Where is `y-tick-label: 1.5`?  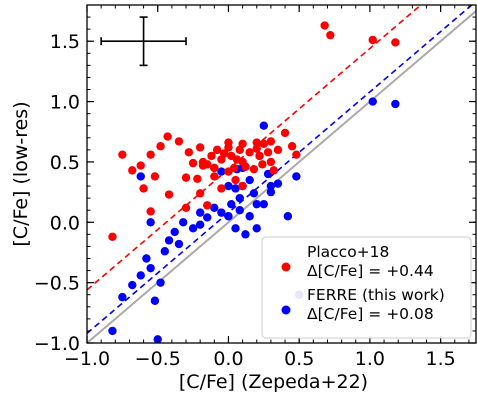
y-tick-label: 1.5 is located at coordinates (65, 42).